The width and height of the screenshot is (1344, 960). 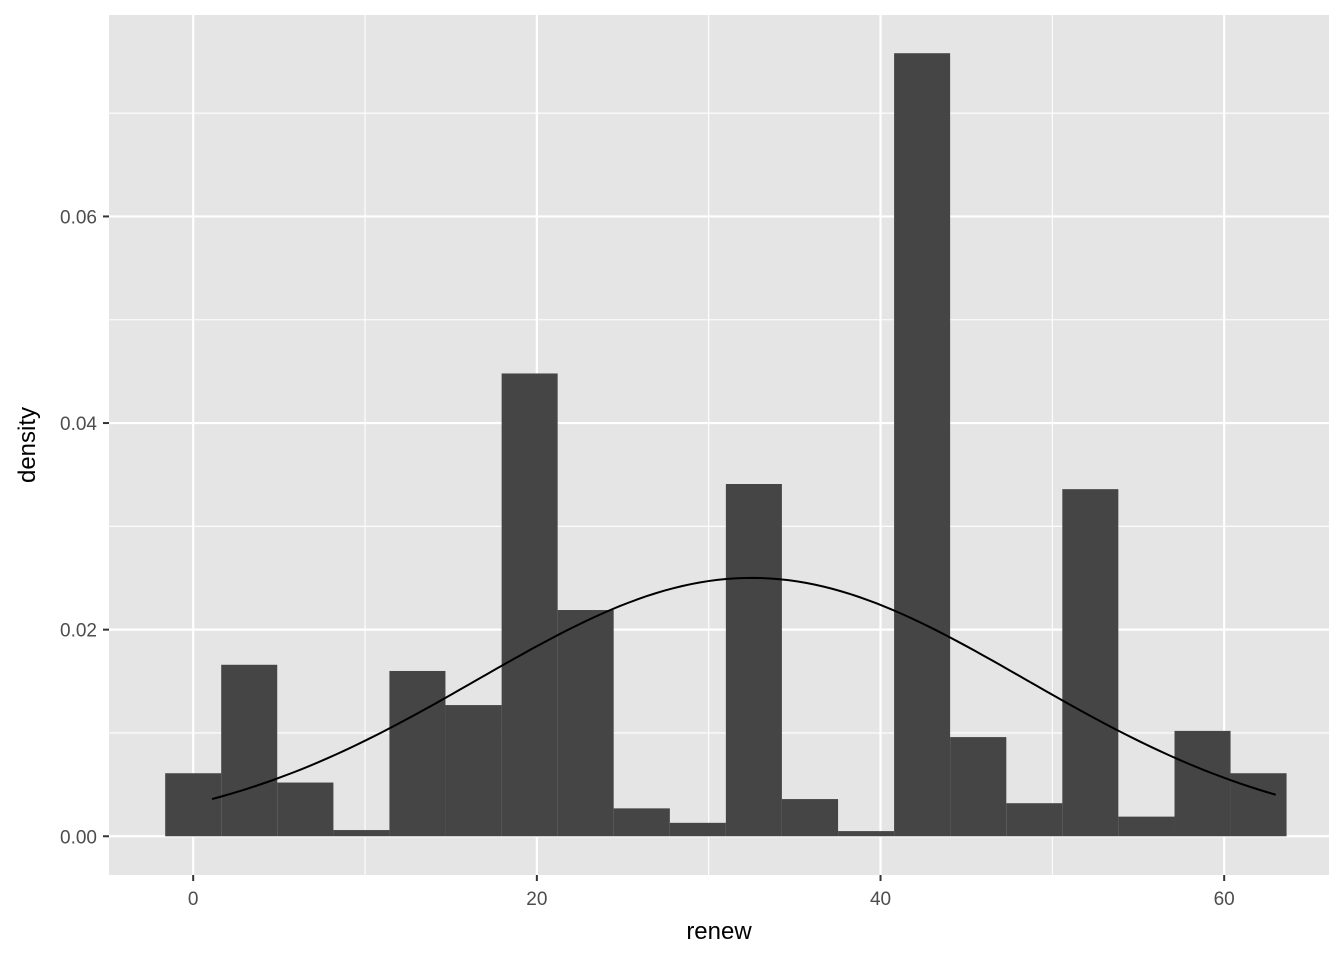 I want to click on x-axis: 0 20 40 60, so click(x=711, y=892).